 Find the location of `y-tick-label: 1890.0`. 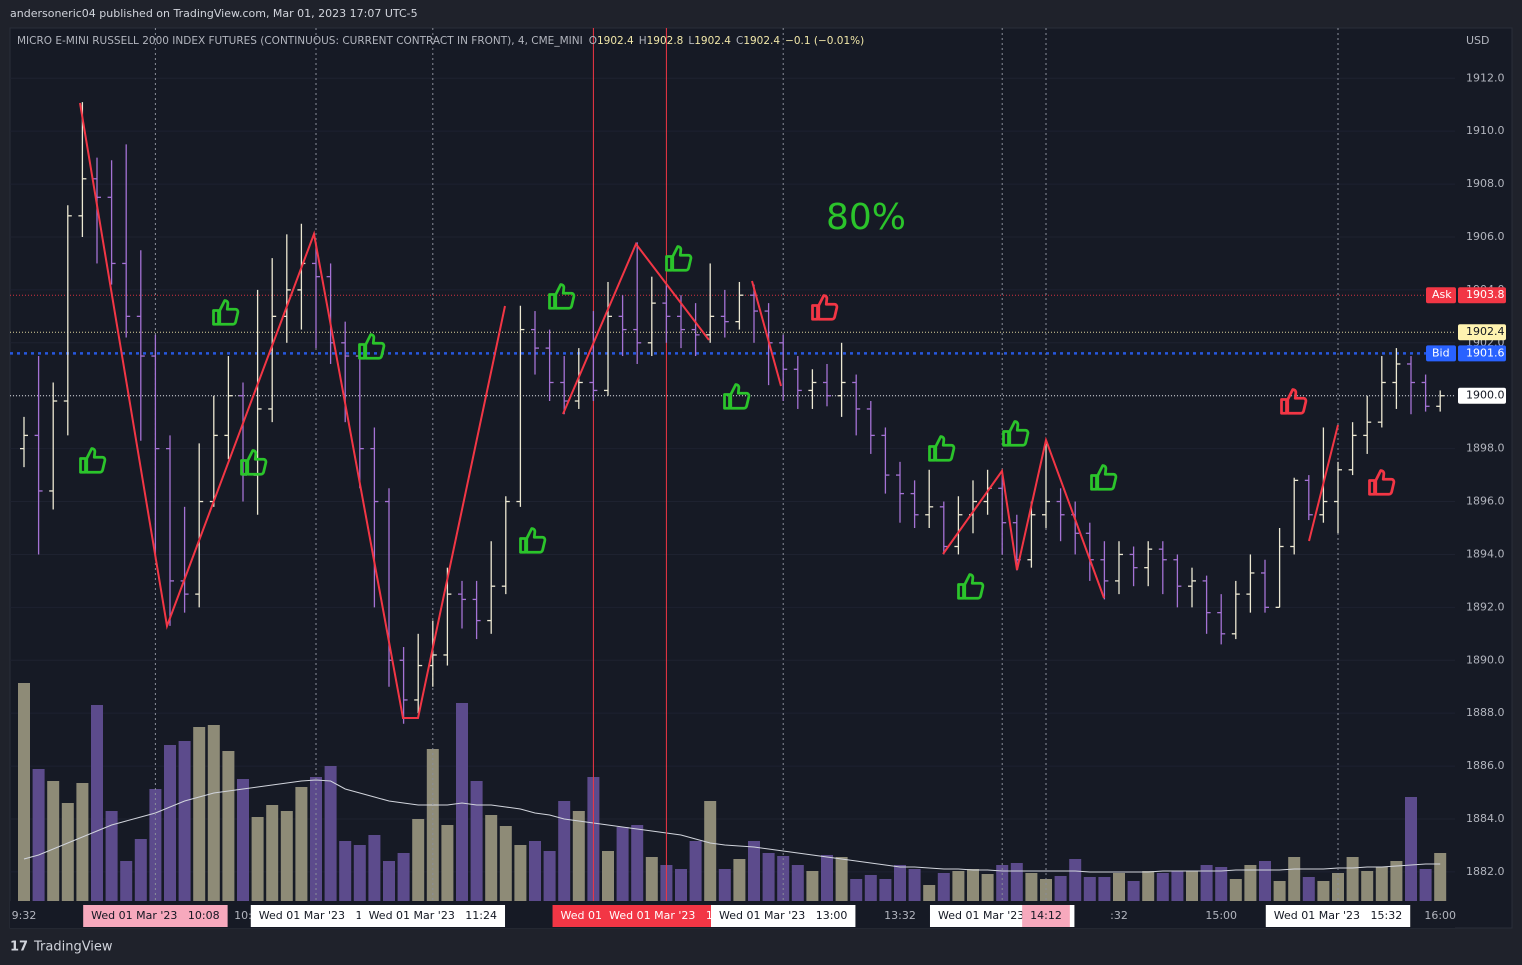

y-tick-label: 1890.0 is located at coordinates (1485, 659).